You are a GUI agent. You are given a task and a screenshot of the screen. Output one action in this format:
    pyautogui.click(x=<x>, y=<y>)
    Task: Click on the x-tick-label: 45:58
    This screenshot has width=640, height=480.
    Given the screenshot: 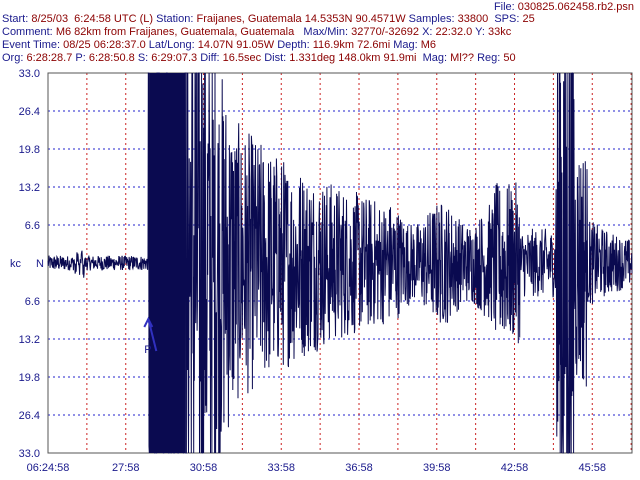 What is the action you would take?
    pyautogui.click(x=593, y=468)
    